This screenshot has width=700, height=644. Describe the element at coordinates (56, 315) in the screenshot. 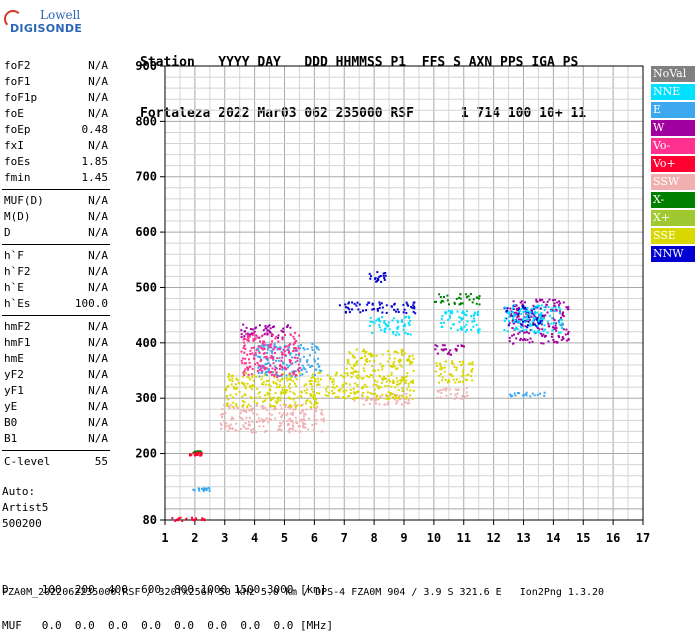

I see `param-separator` at that location.